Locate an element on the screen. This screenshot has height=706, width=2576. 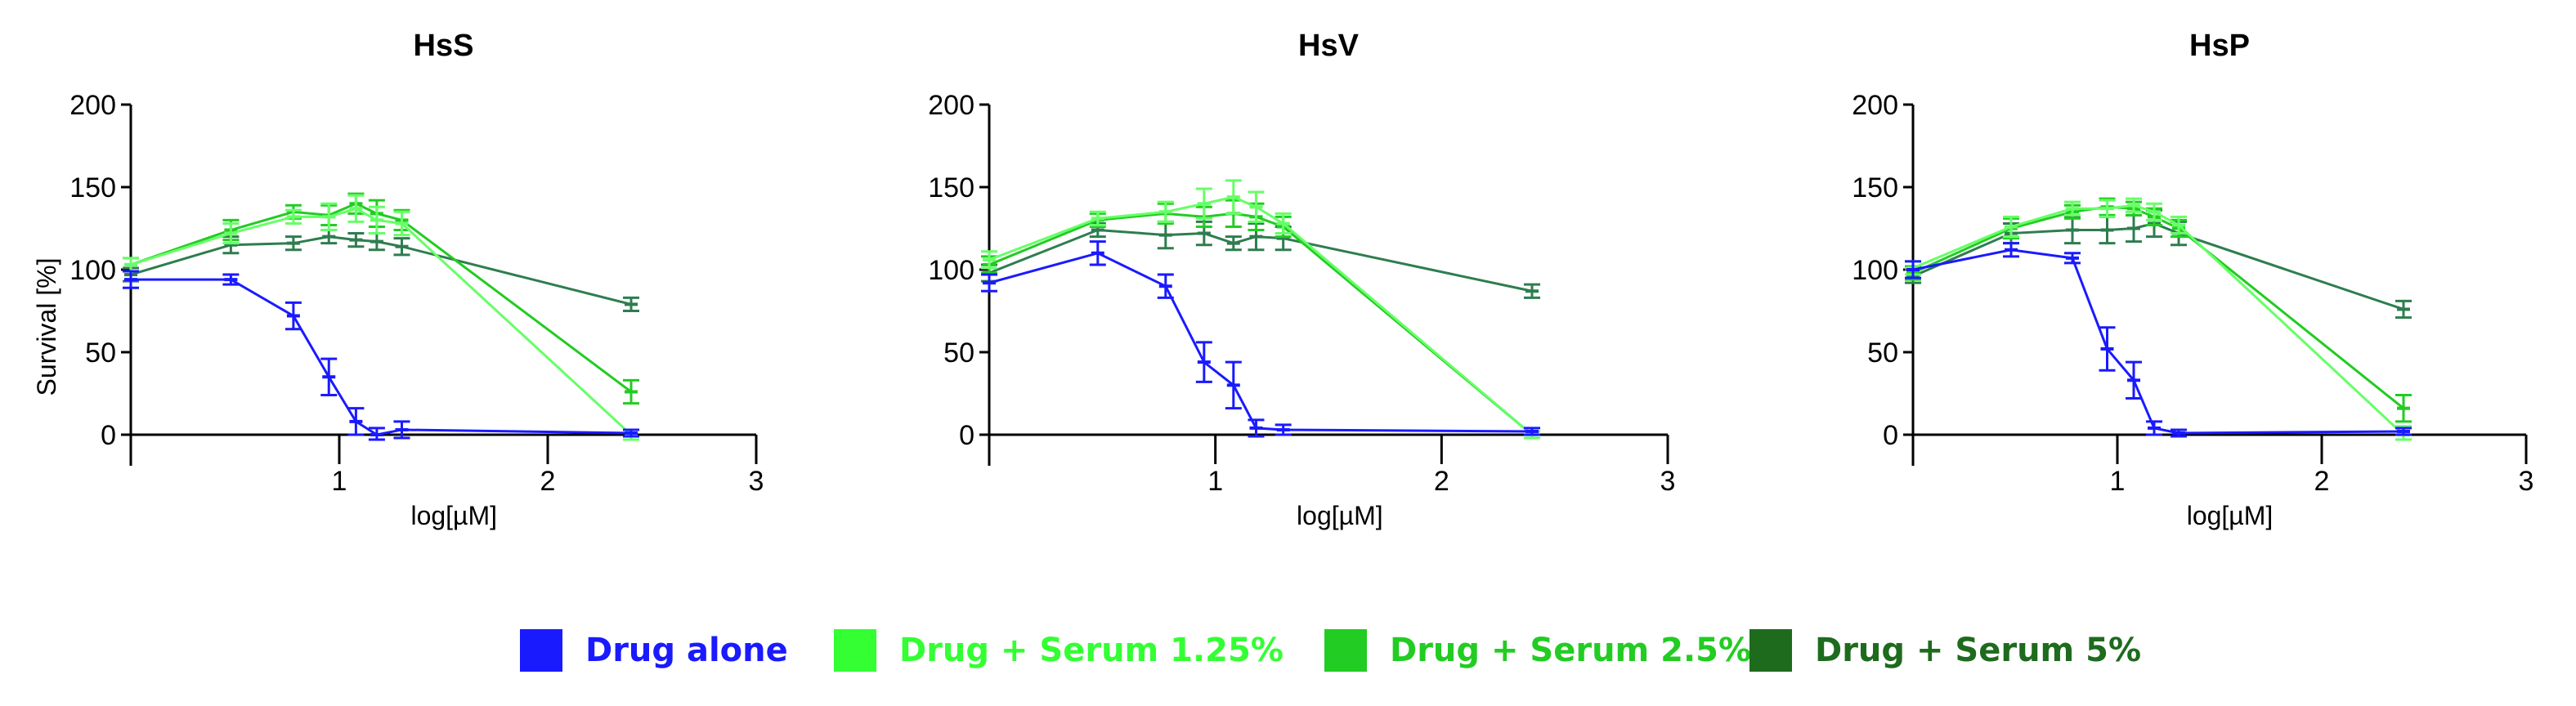
legend-label-serum-1-25: Drug + Serum 1.25% is located at coordinates (1091, 650).